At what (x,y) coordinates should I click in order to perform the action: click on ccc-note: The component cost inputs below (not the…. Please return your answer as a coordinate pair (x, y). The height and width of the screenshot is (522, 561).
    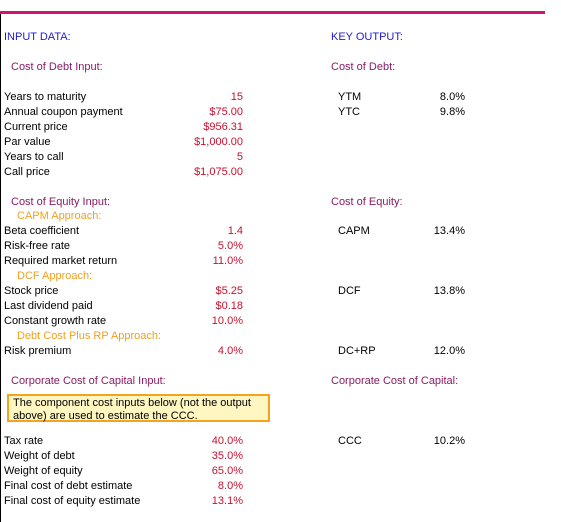
    Looking at the image, I should click on (138, 408).